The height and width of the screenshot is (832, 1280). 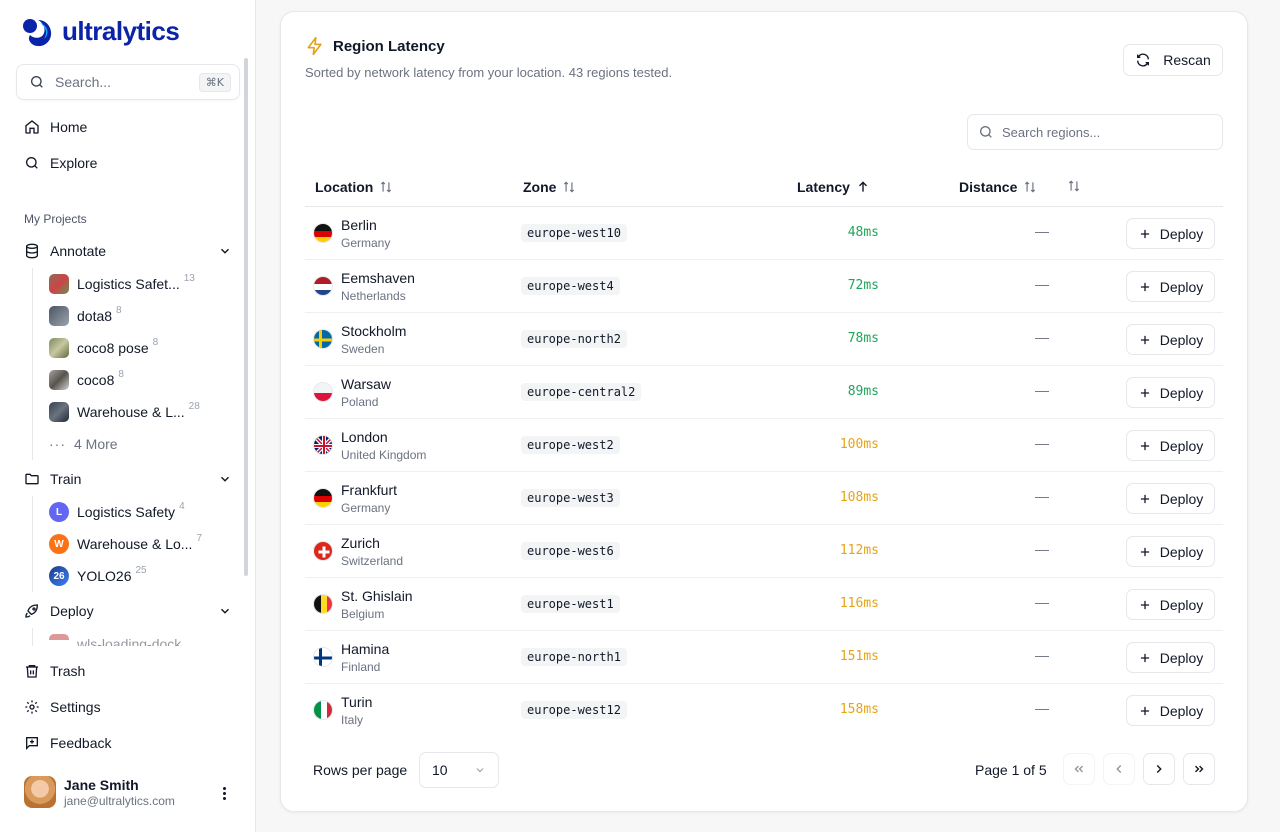 What do you see at coordinates (574, 233) in the screenshot?
I see `row-zone: europe-west10` at bounding box center [574, 233].